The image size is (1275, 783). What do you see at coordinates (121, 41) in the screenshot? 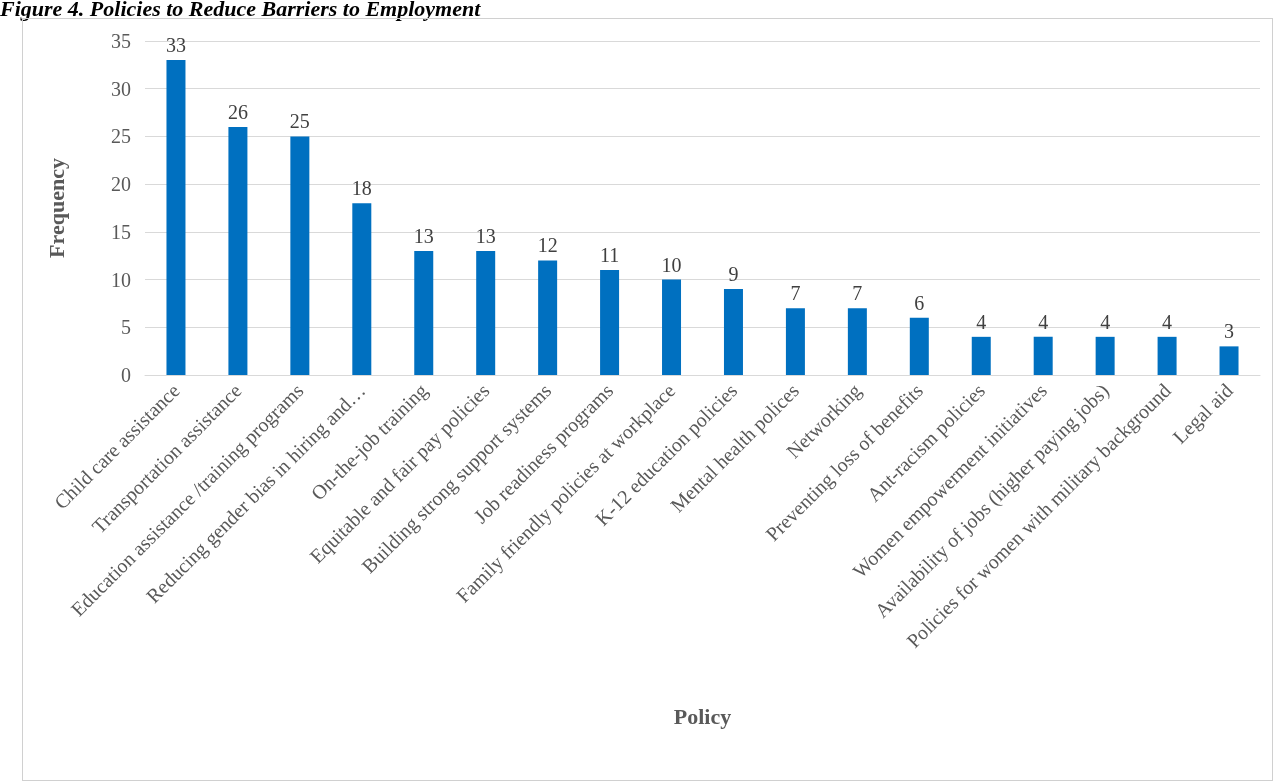
I see `y-tick-label: 35` at bounding box center [121, 41].